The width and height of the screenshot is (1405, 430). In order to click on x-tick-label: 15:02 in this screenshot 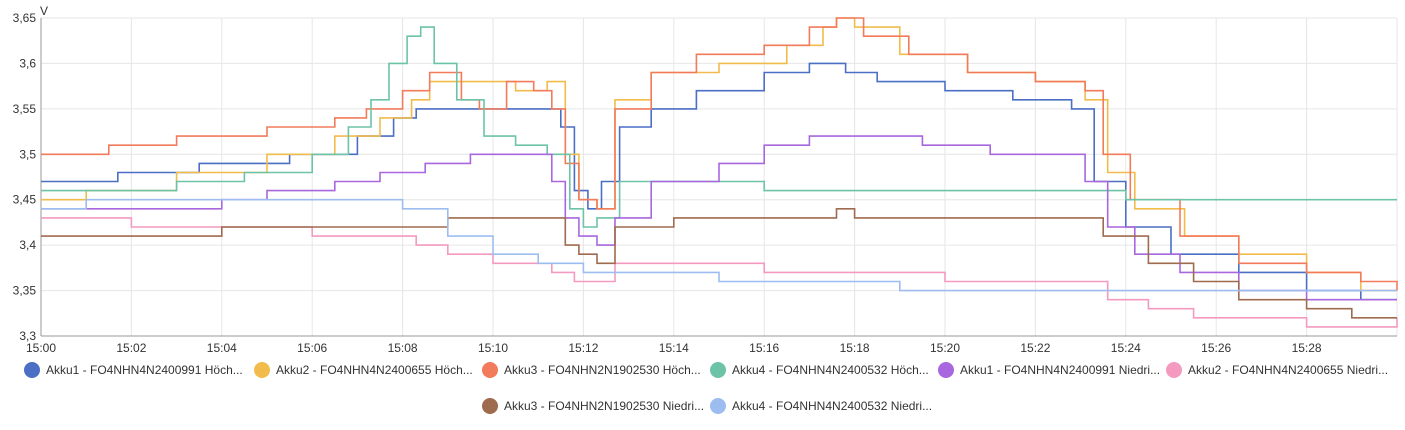, I will do `click(131, 348)`.